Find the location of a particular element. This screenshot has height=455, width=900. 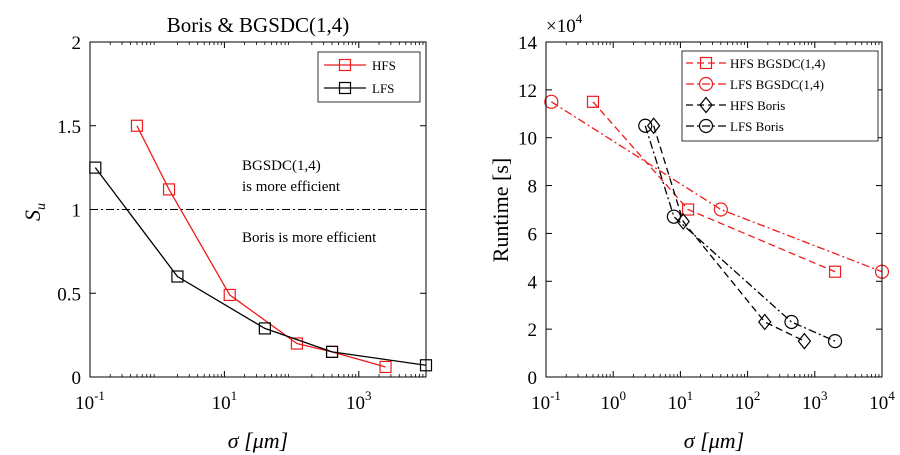

right-series-lfs-boris is located at coordinates (740, 233).